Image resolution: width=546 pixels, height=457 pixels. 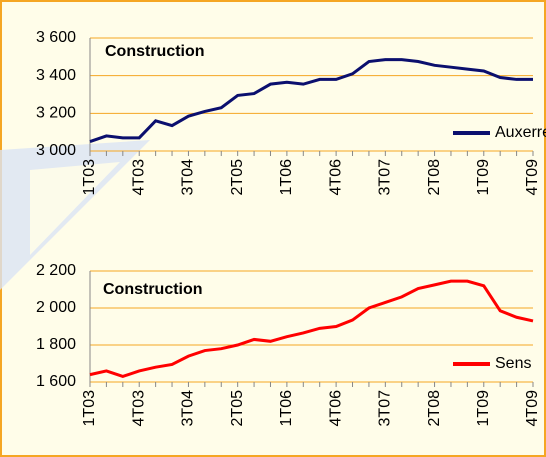 What do you see at coordinates (56, 381) in the screenshot?
I see `y-tick-label: 1 600` at bounding box center [56, 381].